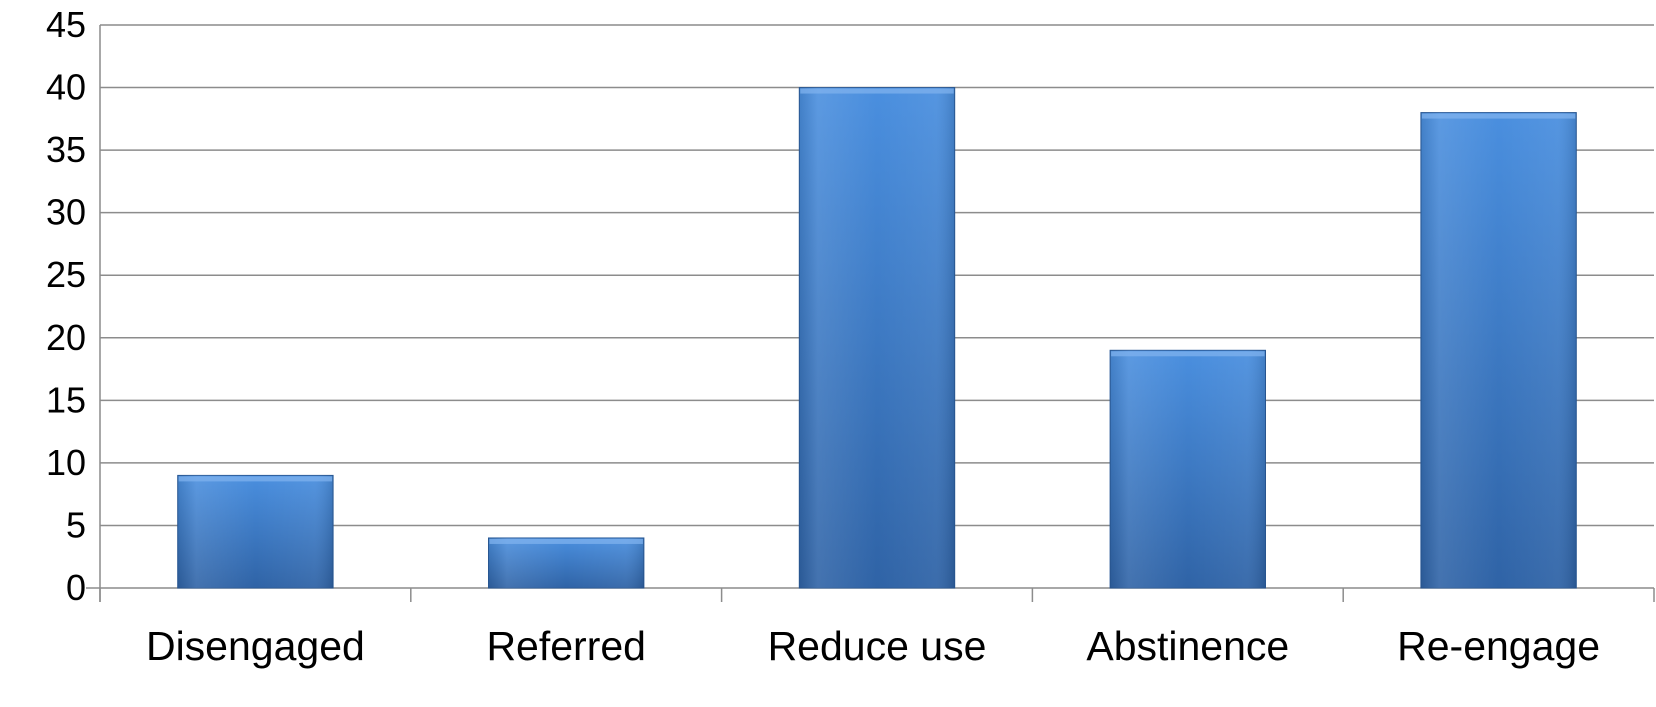  I want to click on bar-abstinence, so click(1187, 469).